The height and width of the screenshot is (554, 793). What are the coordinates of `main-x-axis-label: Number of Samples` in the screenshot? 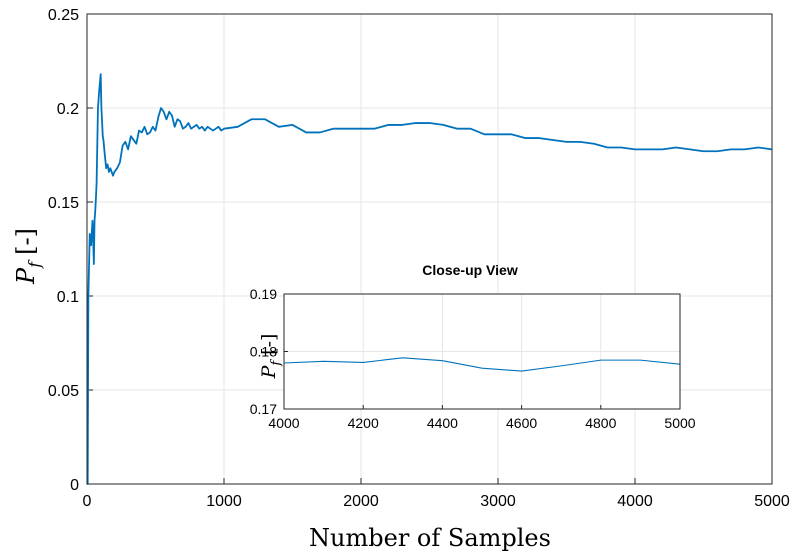 It's located at (430, 538).